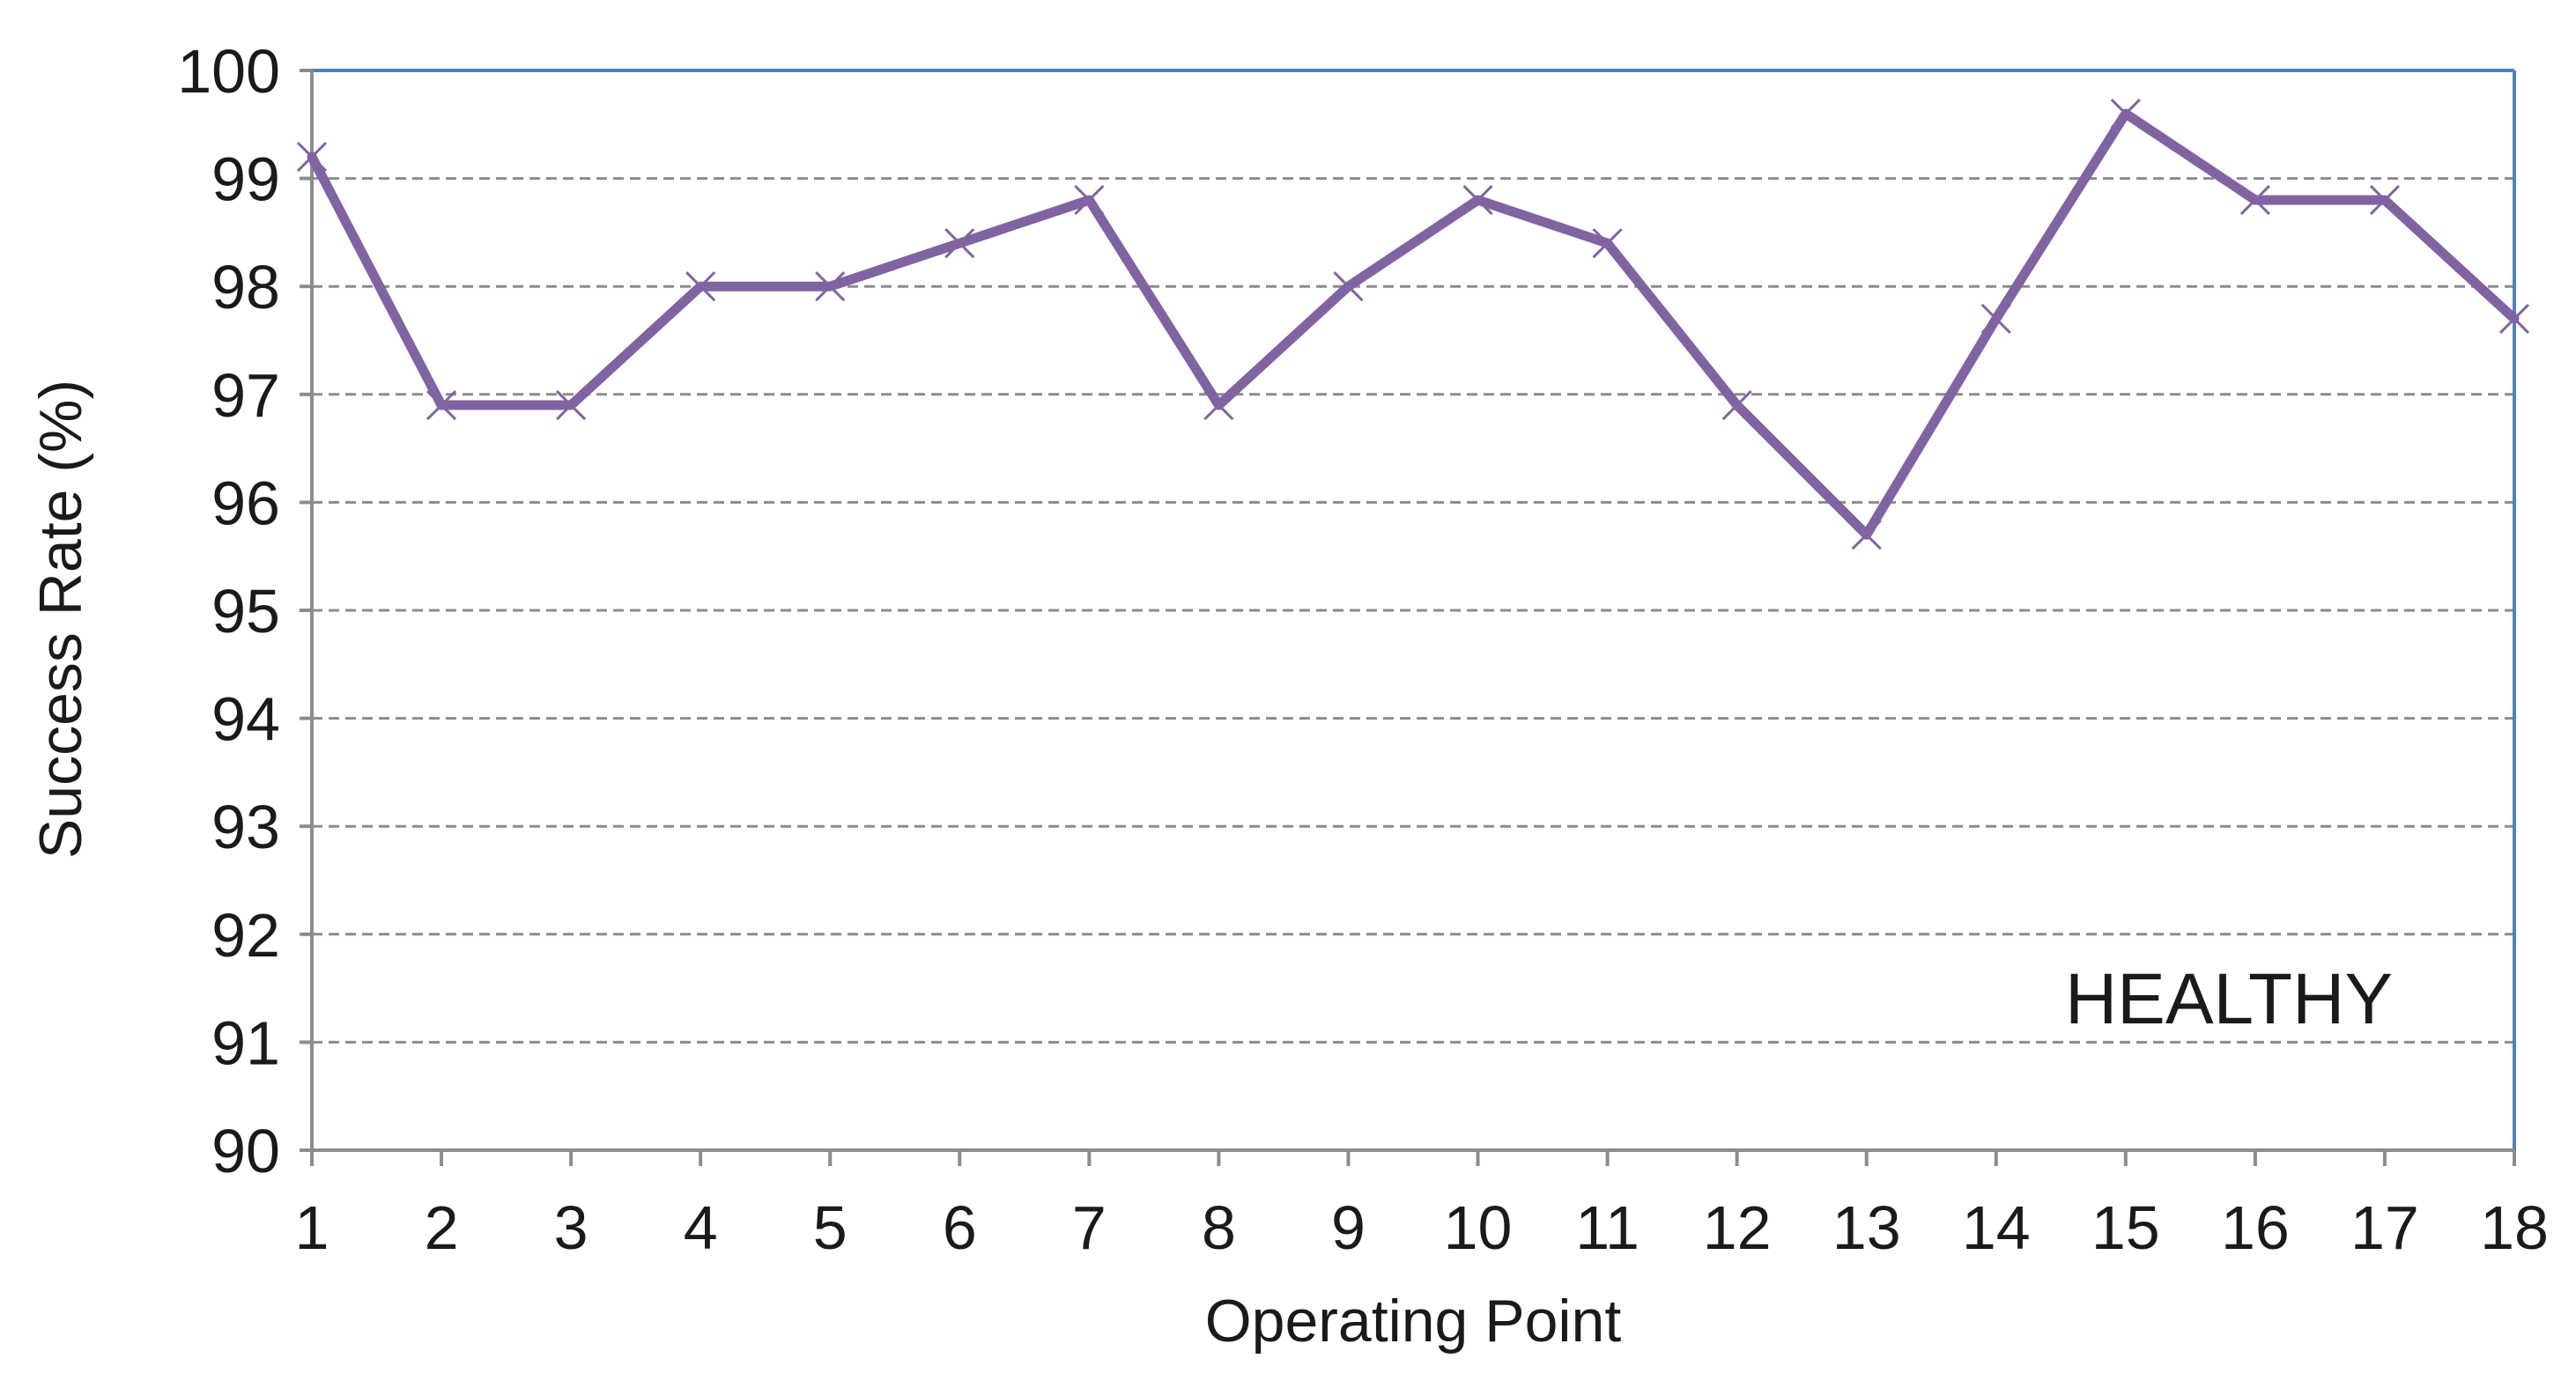 This screenshot has height=1388, width=2576. What do you see at coordinates (1349, 1227) in the screenshot?
I see `x-tick-label: 9` at bounding box center [1349, 1227].